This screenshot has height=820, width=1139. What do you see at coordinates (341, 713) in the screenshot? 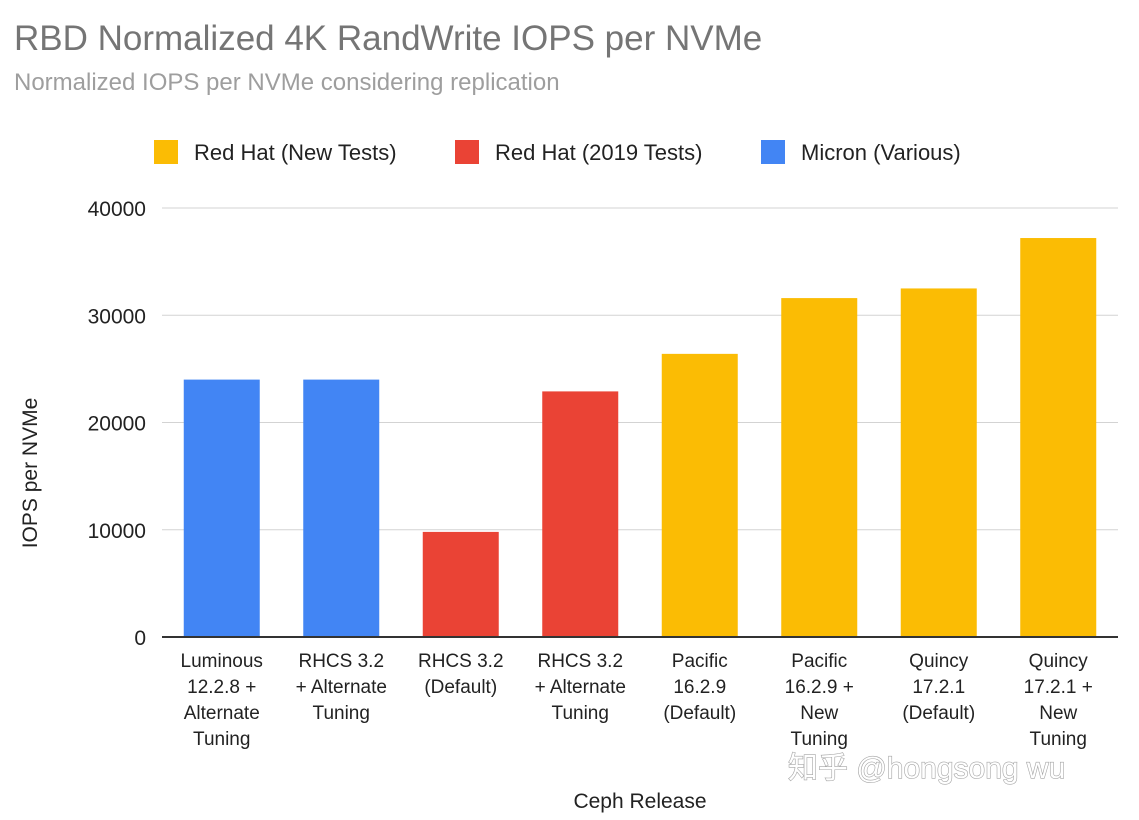
I see `x-category-label-1-line-2: Tuning` at bounding box center [341, 713].